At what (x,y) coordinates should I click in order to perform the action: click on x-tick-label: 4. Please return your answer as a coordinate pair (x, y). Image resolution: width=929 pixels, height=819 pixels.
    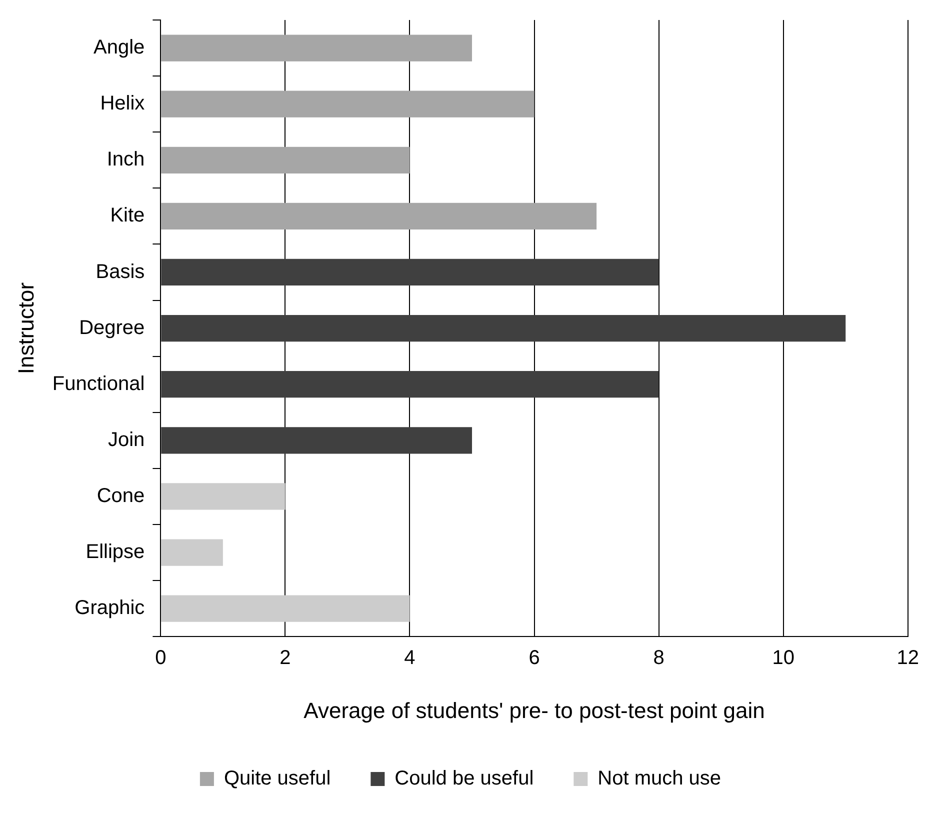
    Looking at the image, I should click on (410, 658).